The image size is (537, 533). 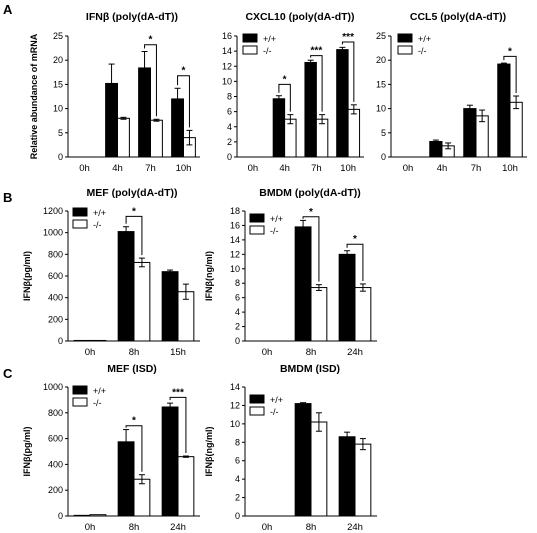 I want to click on x-tick-label: 15h, so click(x=178, y=352).